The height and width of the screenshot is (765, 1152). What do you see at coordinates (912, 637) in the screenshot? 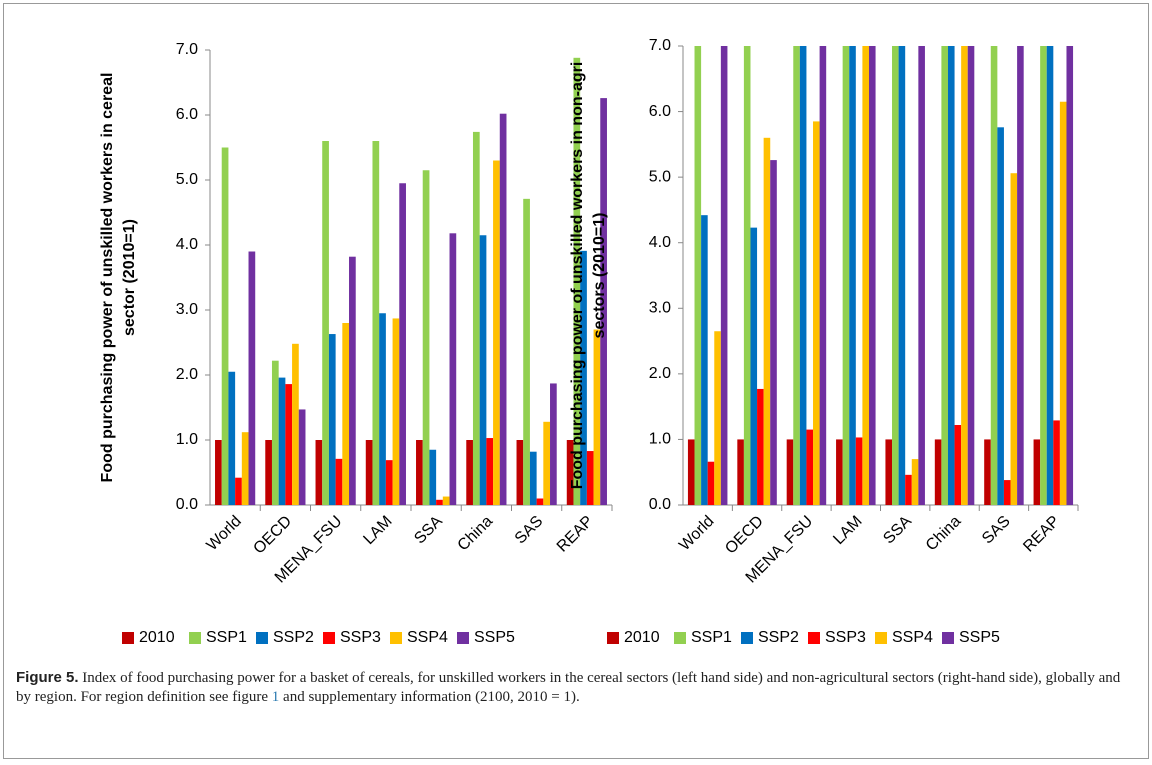
I see `legend-label: SSP4` at bounding box center [912, 637].